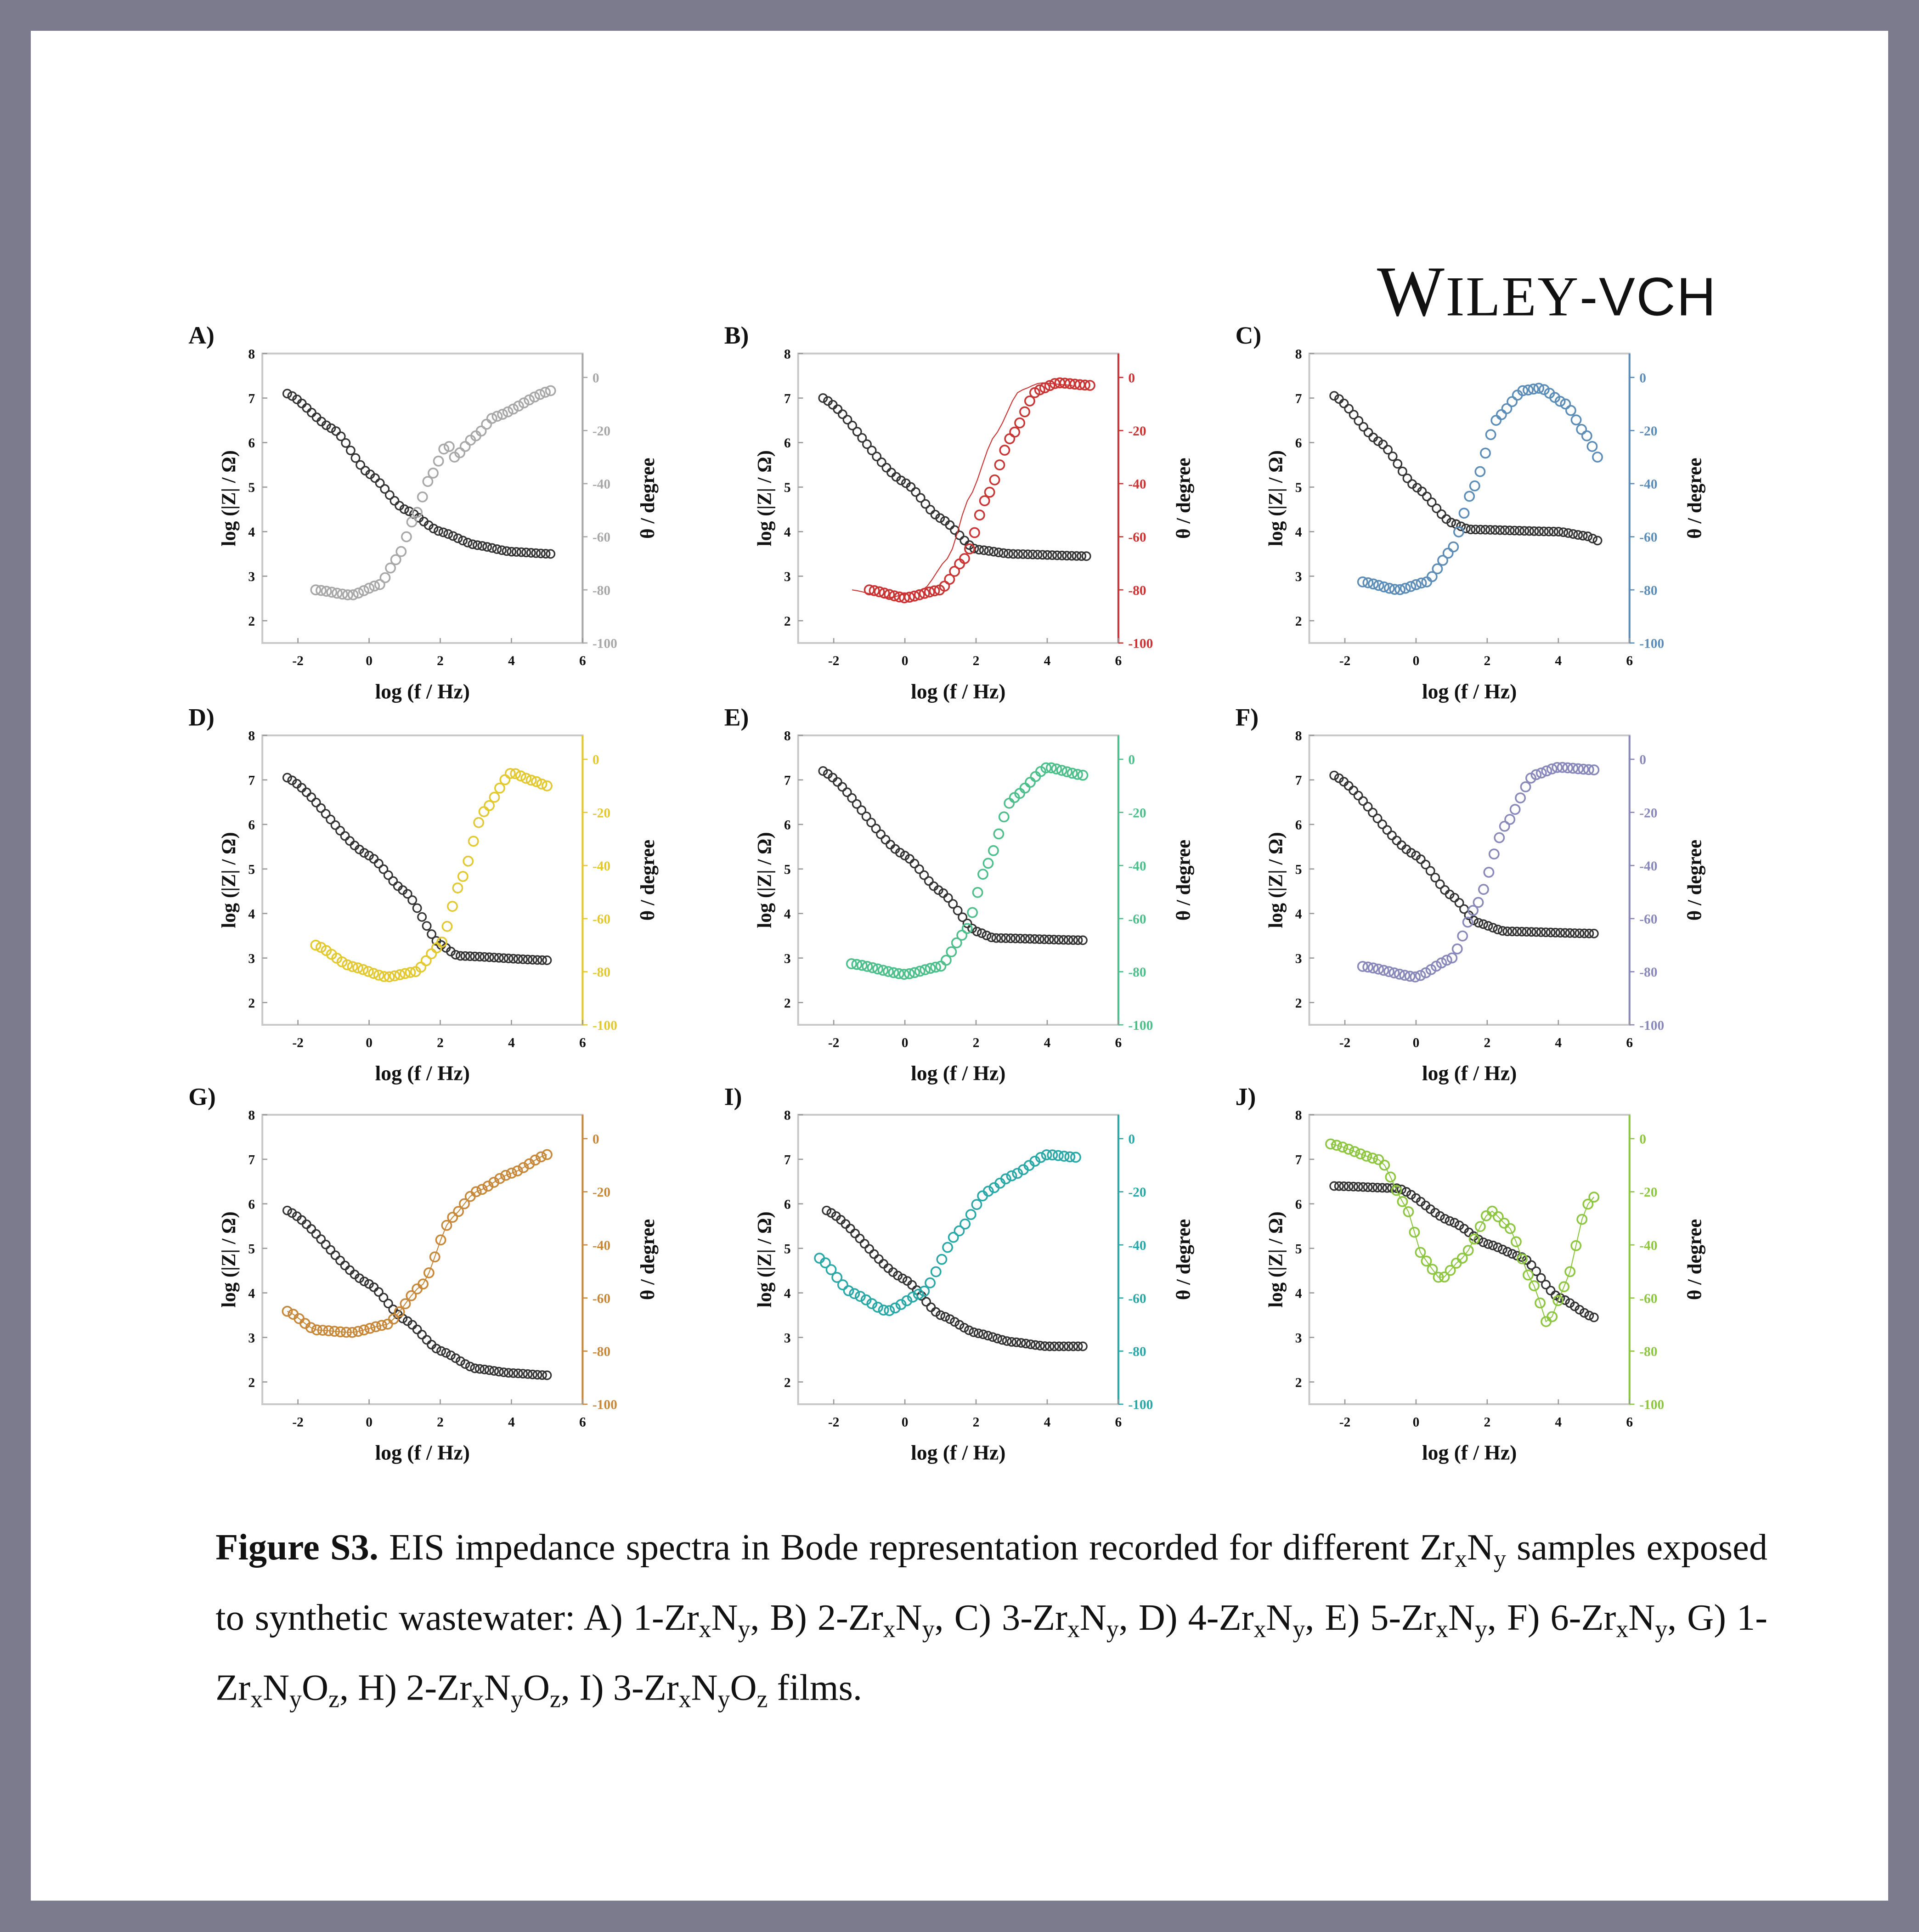 The width and height of the screenshot is (1919, 1932). I want to click on y-tick-label: 8, so click(787, 736).